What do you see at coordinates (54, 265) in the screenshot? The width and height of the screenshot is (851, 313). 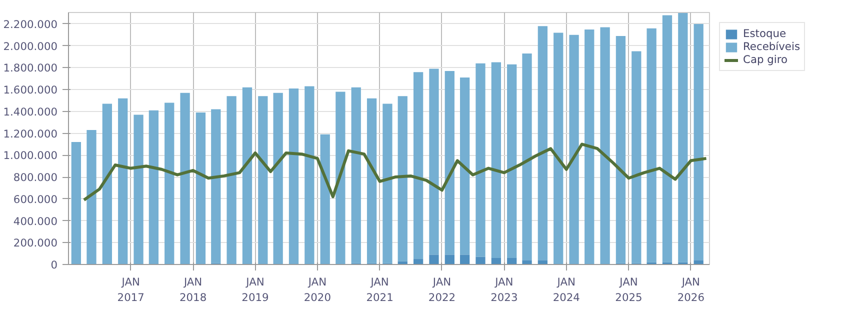 I see `y-tick-label: 0` at bounding box center [54, 265].